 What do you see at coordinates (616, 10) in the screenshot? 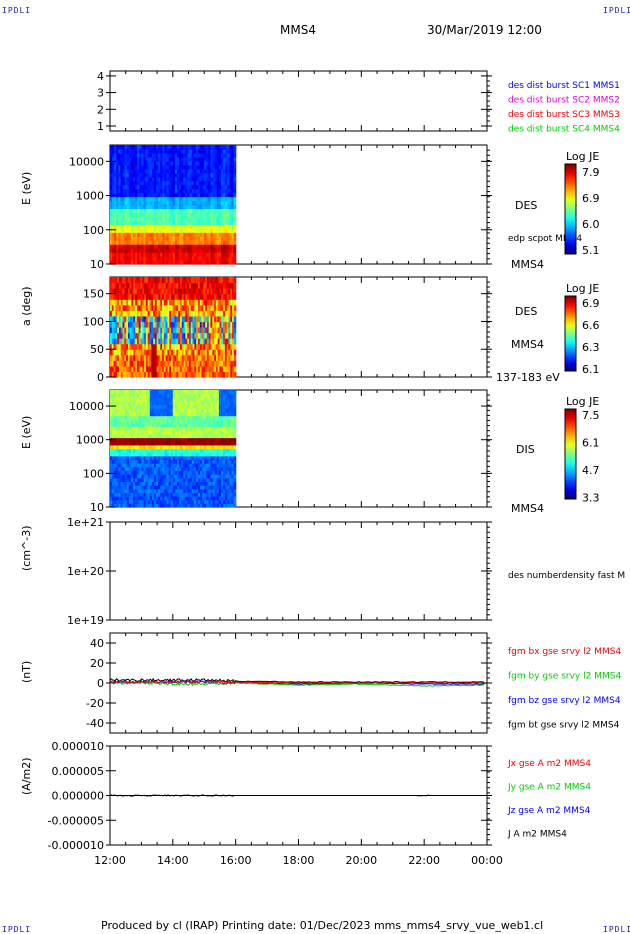
I see `ipdli-logo-top-right: IPDLI` at bounding box center [616, 10].